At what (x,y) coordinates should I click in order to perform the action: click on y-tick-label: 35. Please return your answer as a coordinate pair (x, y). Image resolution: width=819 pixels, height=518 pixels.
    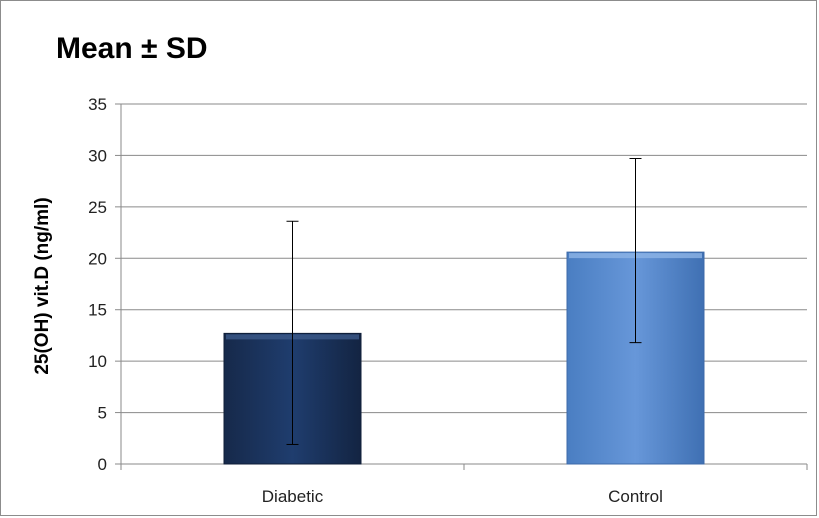
    Looking at the image, I should click on (97, 104).